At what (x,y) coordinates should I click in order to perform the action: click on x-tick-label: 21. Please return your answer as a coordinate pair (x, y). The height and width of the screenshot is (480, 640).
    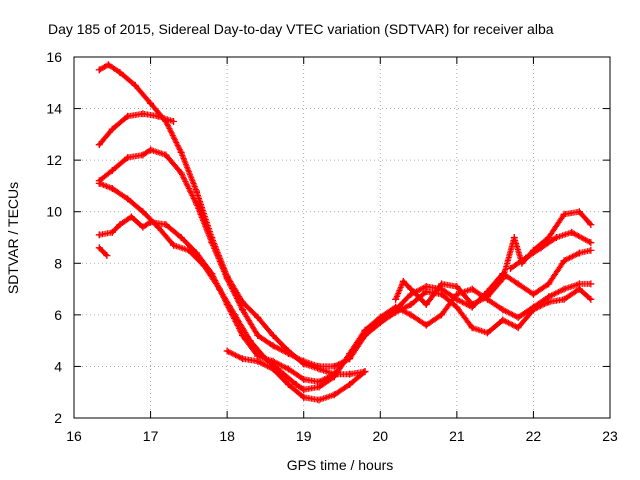
    Looking at the image, I should click on (457, 436).